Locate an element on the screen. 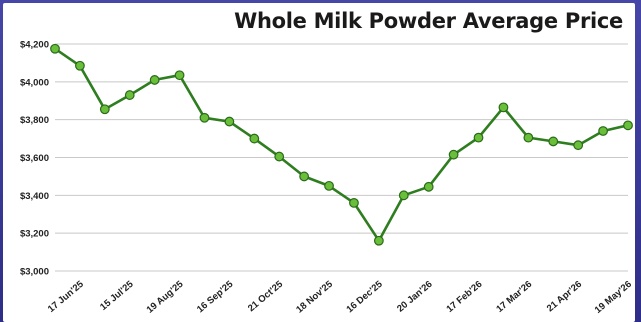 The image size is (641, 322). x-tick-label: 16 Dec'25 is located at coordinates (364, 296).